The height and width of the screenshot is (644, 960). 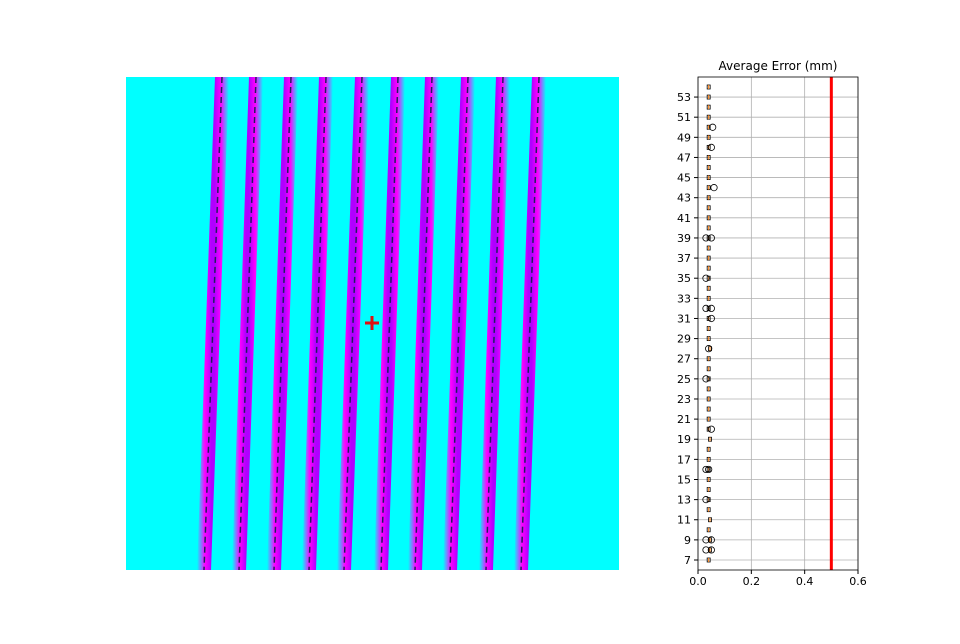 I want to click on x-tick-label: 0.2, so click(x=752, y=581).